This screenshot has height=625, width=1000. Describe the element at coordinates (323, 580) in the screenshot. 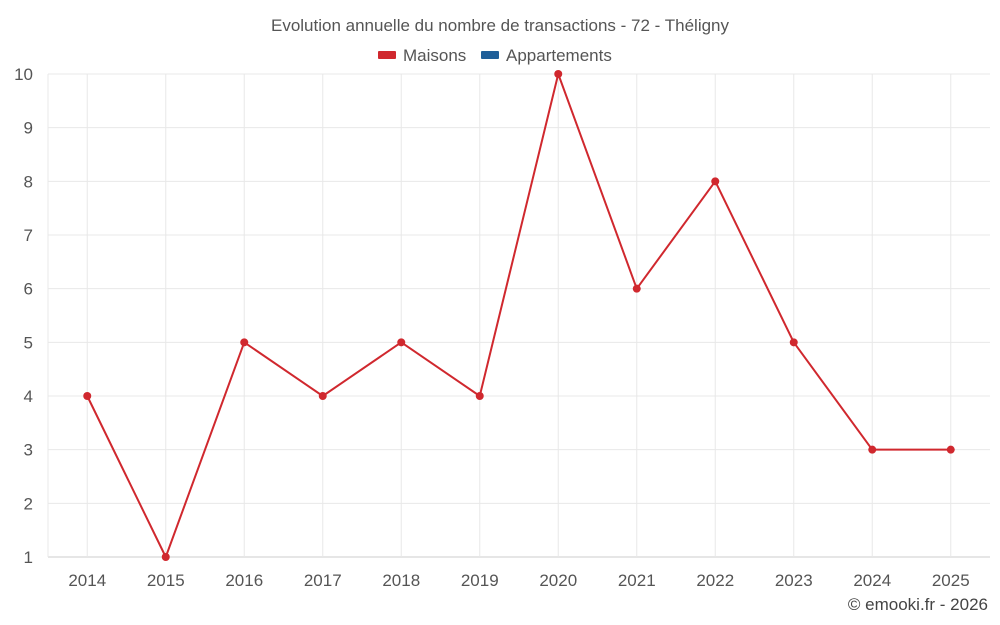

I see `x-tick-label: 2017` at that location.